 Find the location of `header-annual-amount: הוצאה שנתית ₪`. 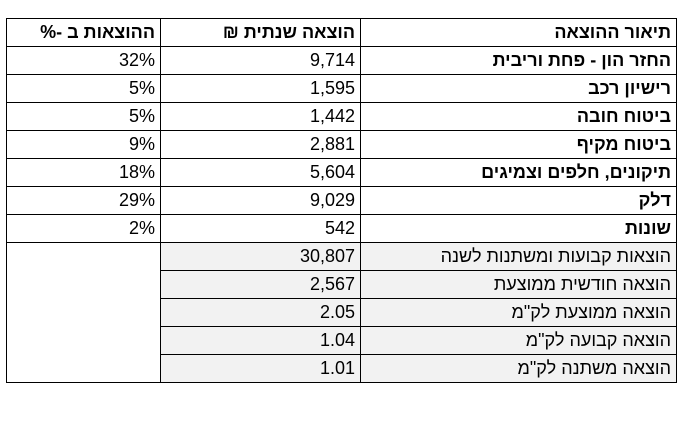

header-annual-amount: הוצאה שנתית ₪ is located at coordinates (260, 32).